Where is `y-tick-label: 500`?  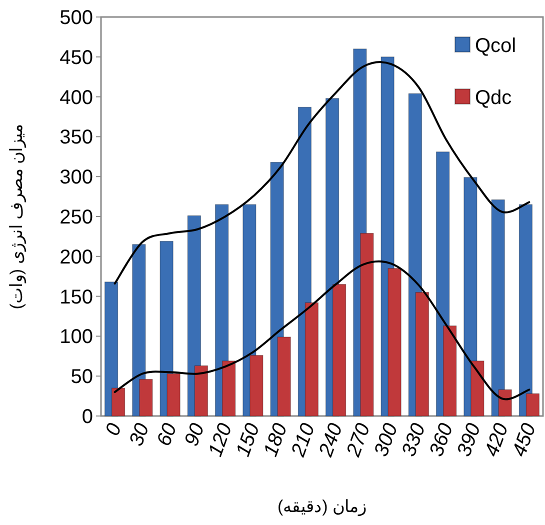
y-tick-label: 500 is located at coordinates (76, 18).